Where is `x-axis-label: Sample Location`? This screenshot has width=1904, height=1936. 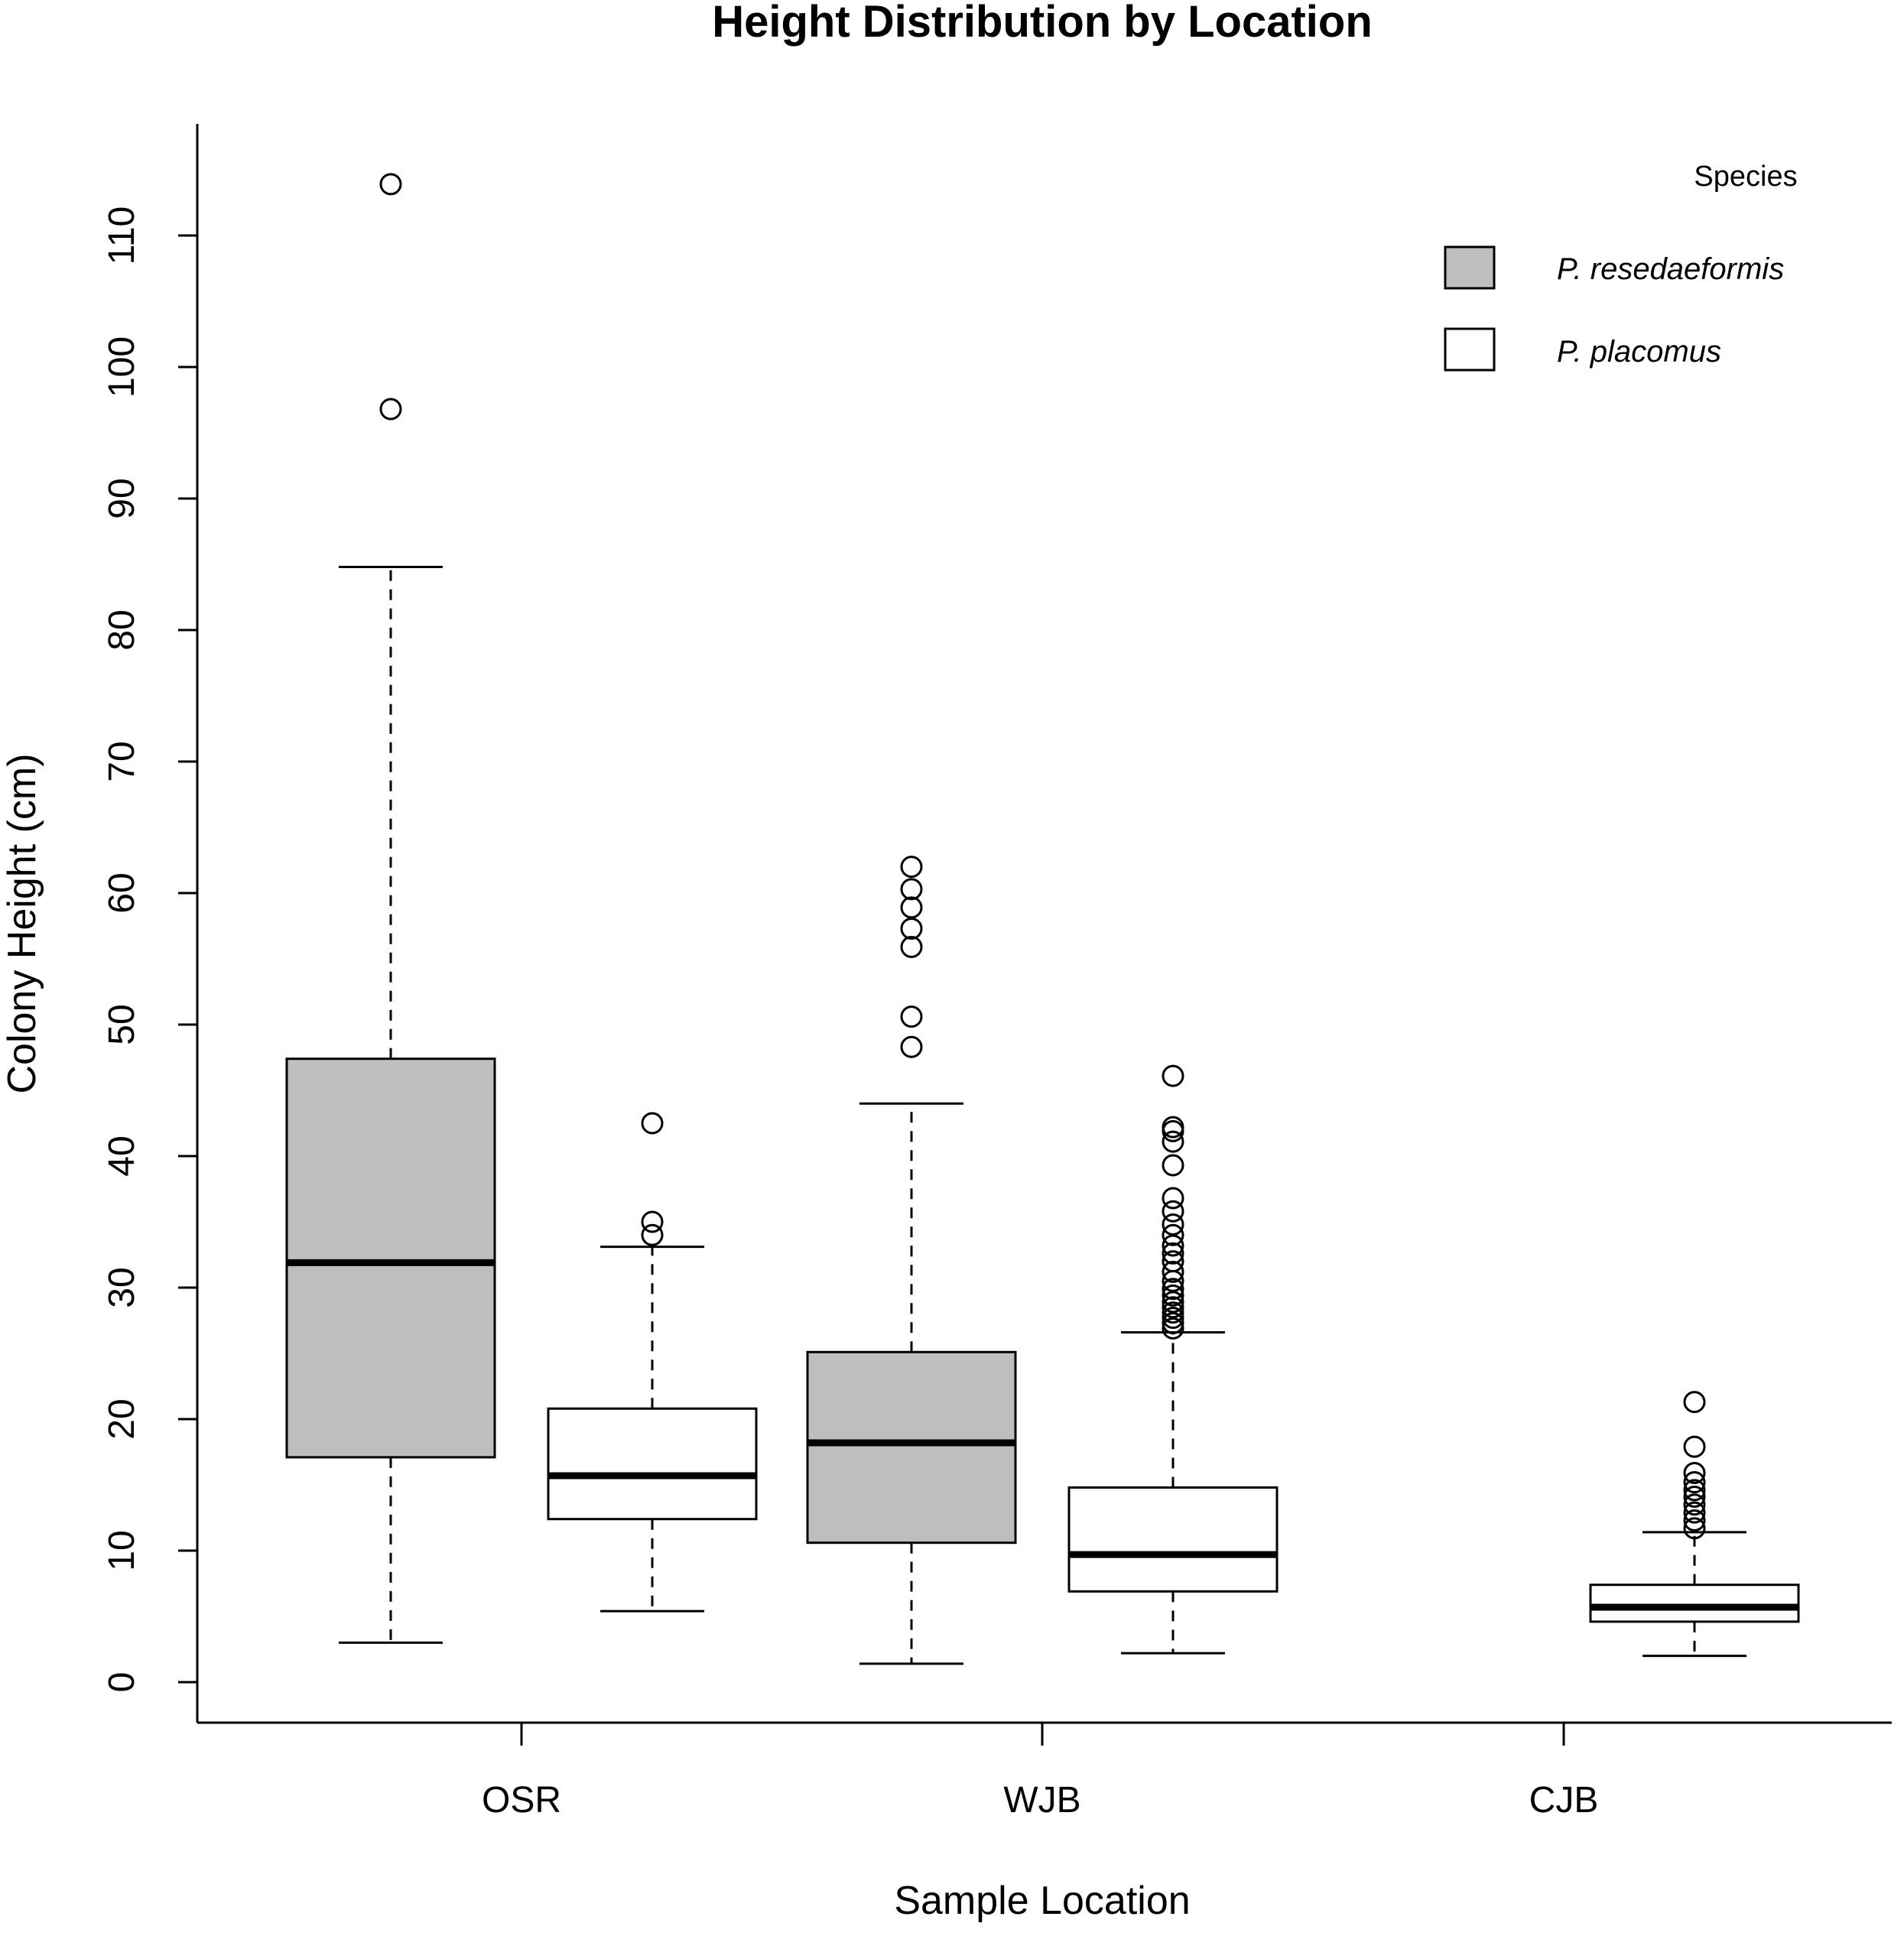 x-axis-label: Sample Location is located at coordinates (1042, 1901).